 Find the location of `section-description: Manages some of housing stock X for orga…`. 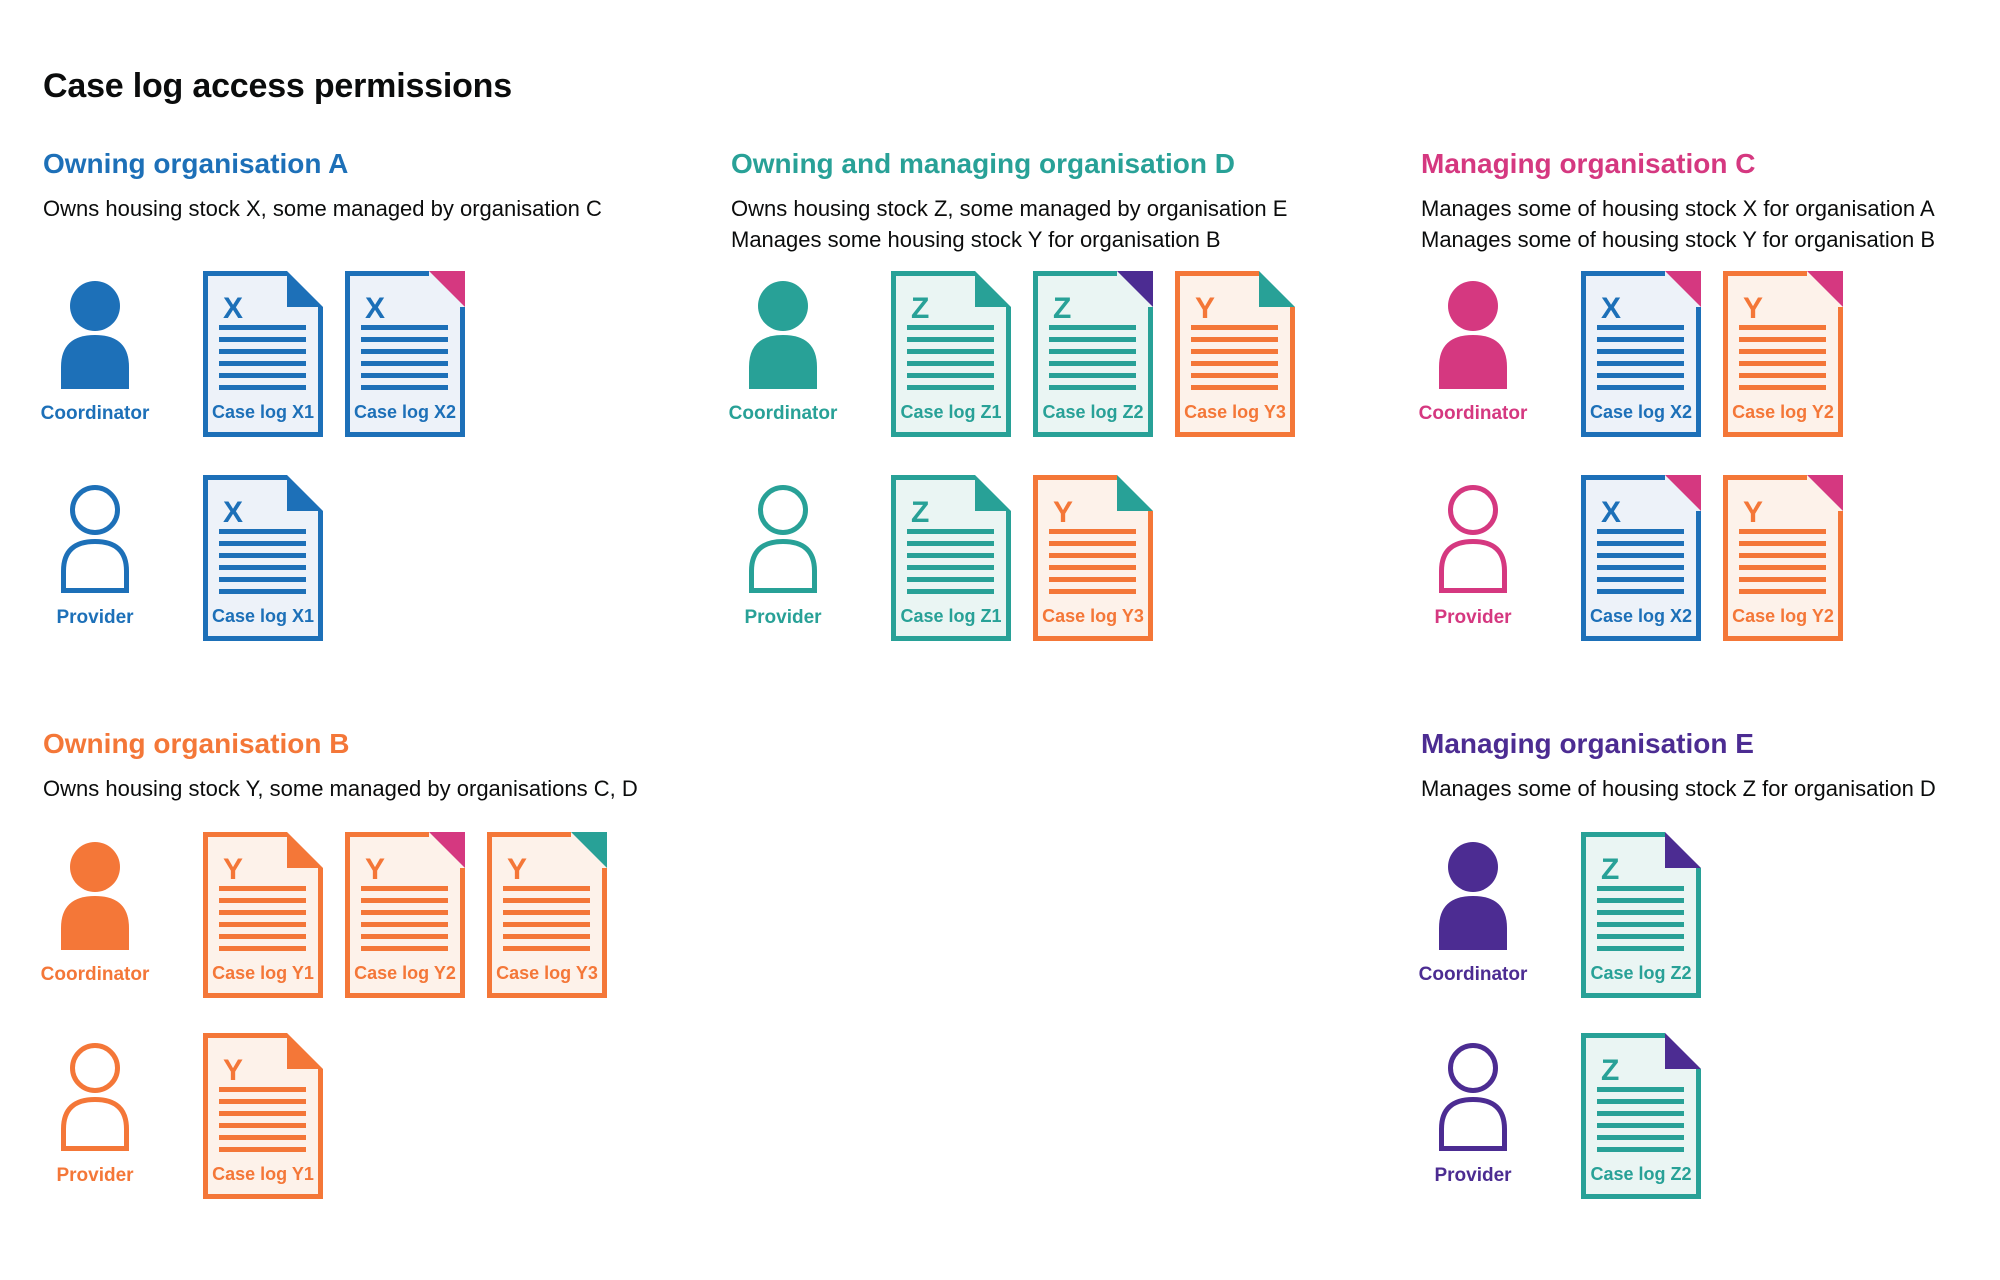

section-description: Manages some of housing stock X for orga… is located at coordinates (1678, 224).